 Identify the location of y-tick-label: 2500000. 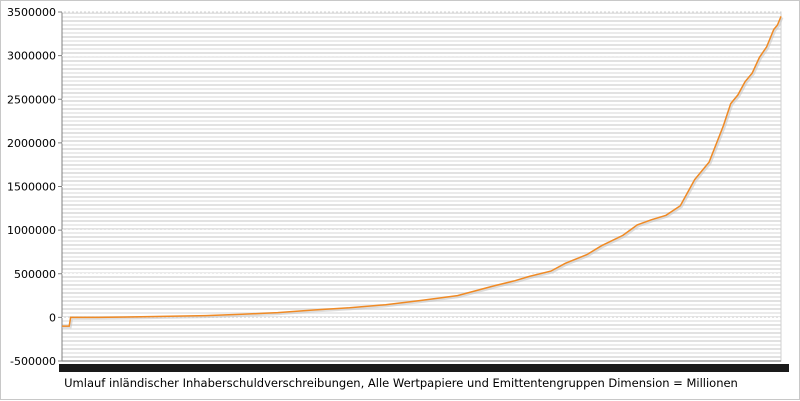
(31, 99).